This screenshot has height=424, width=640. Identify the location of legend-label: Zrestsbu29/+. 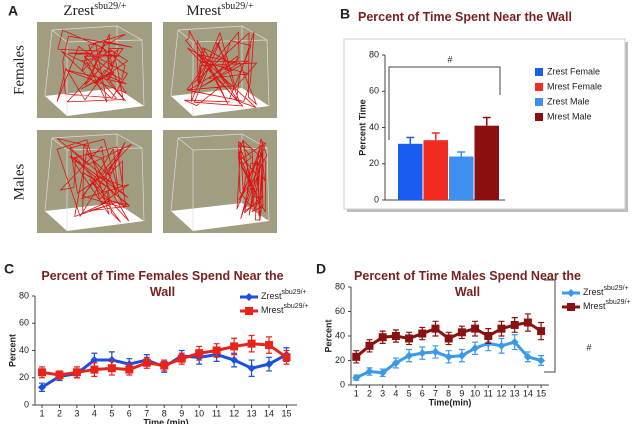
(606, 291).